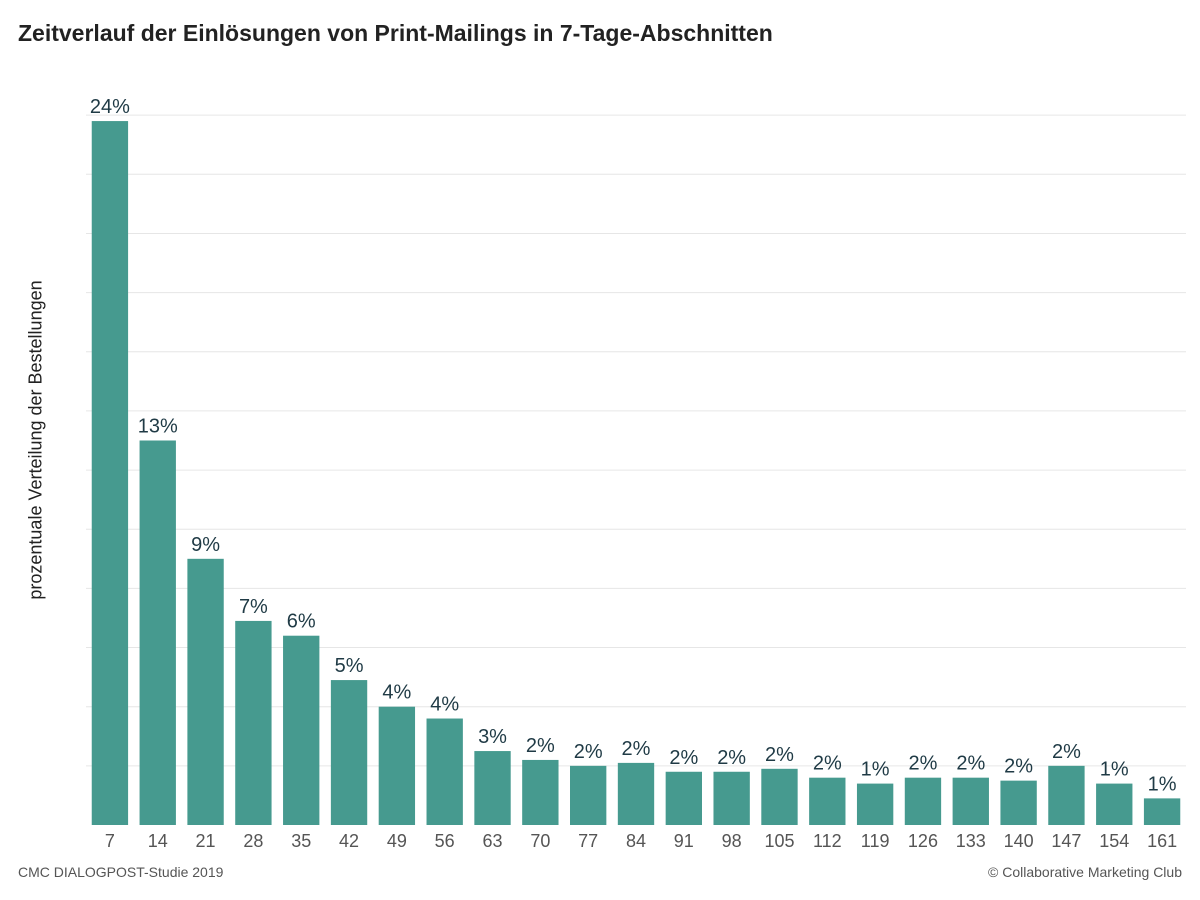 This screenshot has width=1200, height=900. Describe the element at coordinates (158, 841) in the screenshot. I see `x-tick-label: 14` at that location.